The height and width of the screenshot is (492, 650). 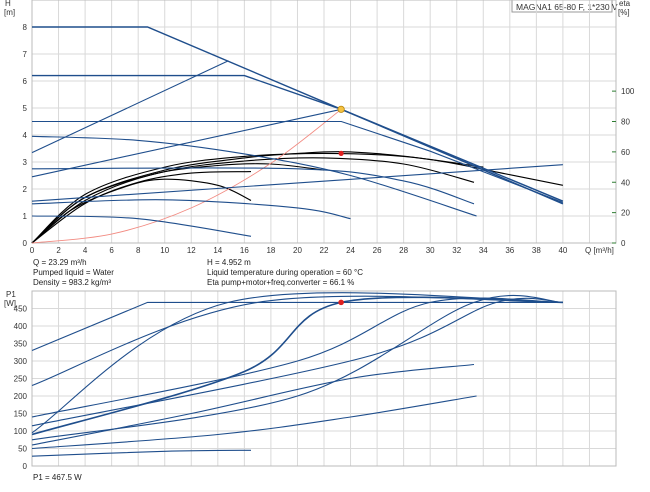 I want to click on y-axis-label-p1: P1, so click(x=11, y=294).